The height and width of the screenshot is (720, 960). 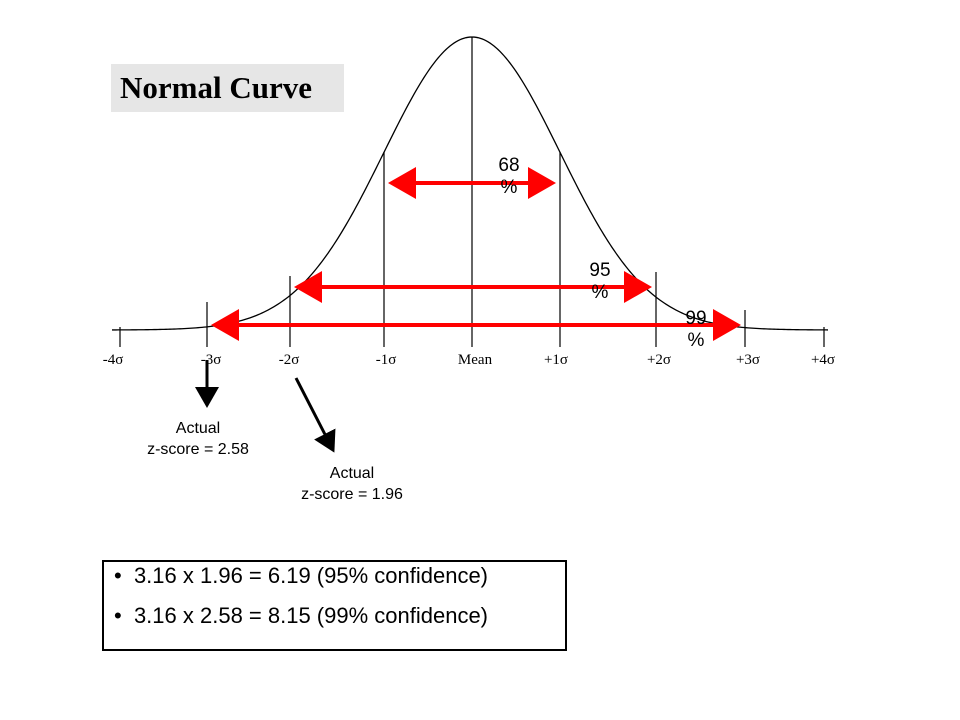 I want to click on percent-value: 95, so click(x=600, y=270).